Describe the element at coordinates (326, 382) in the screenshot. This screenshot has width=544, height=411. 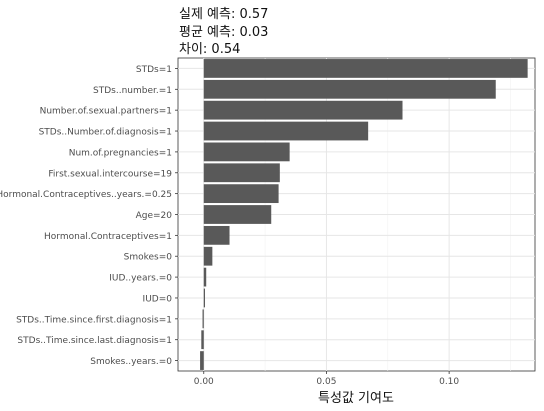
I see `x-tick-label: 0.05` at that location.